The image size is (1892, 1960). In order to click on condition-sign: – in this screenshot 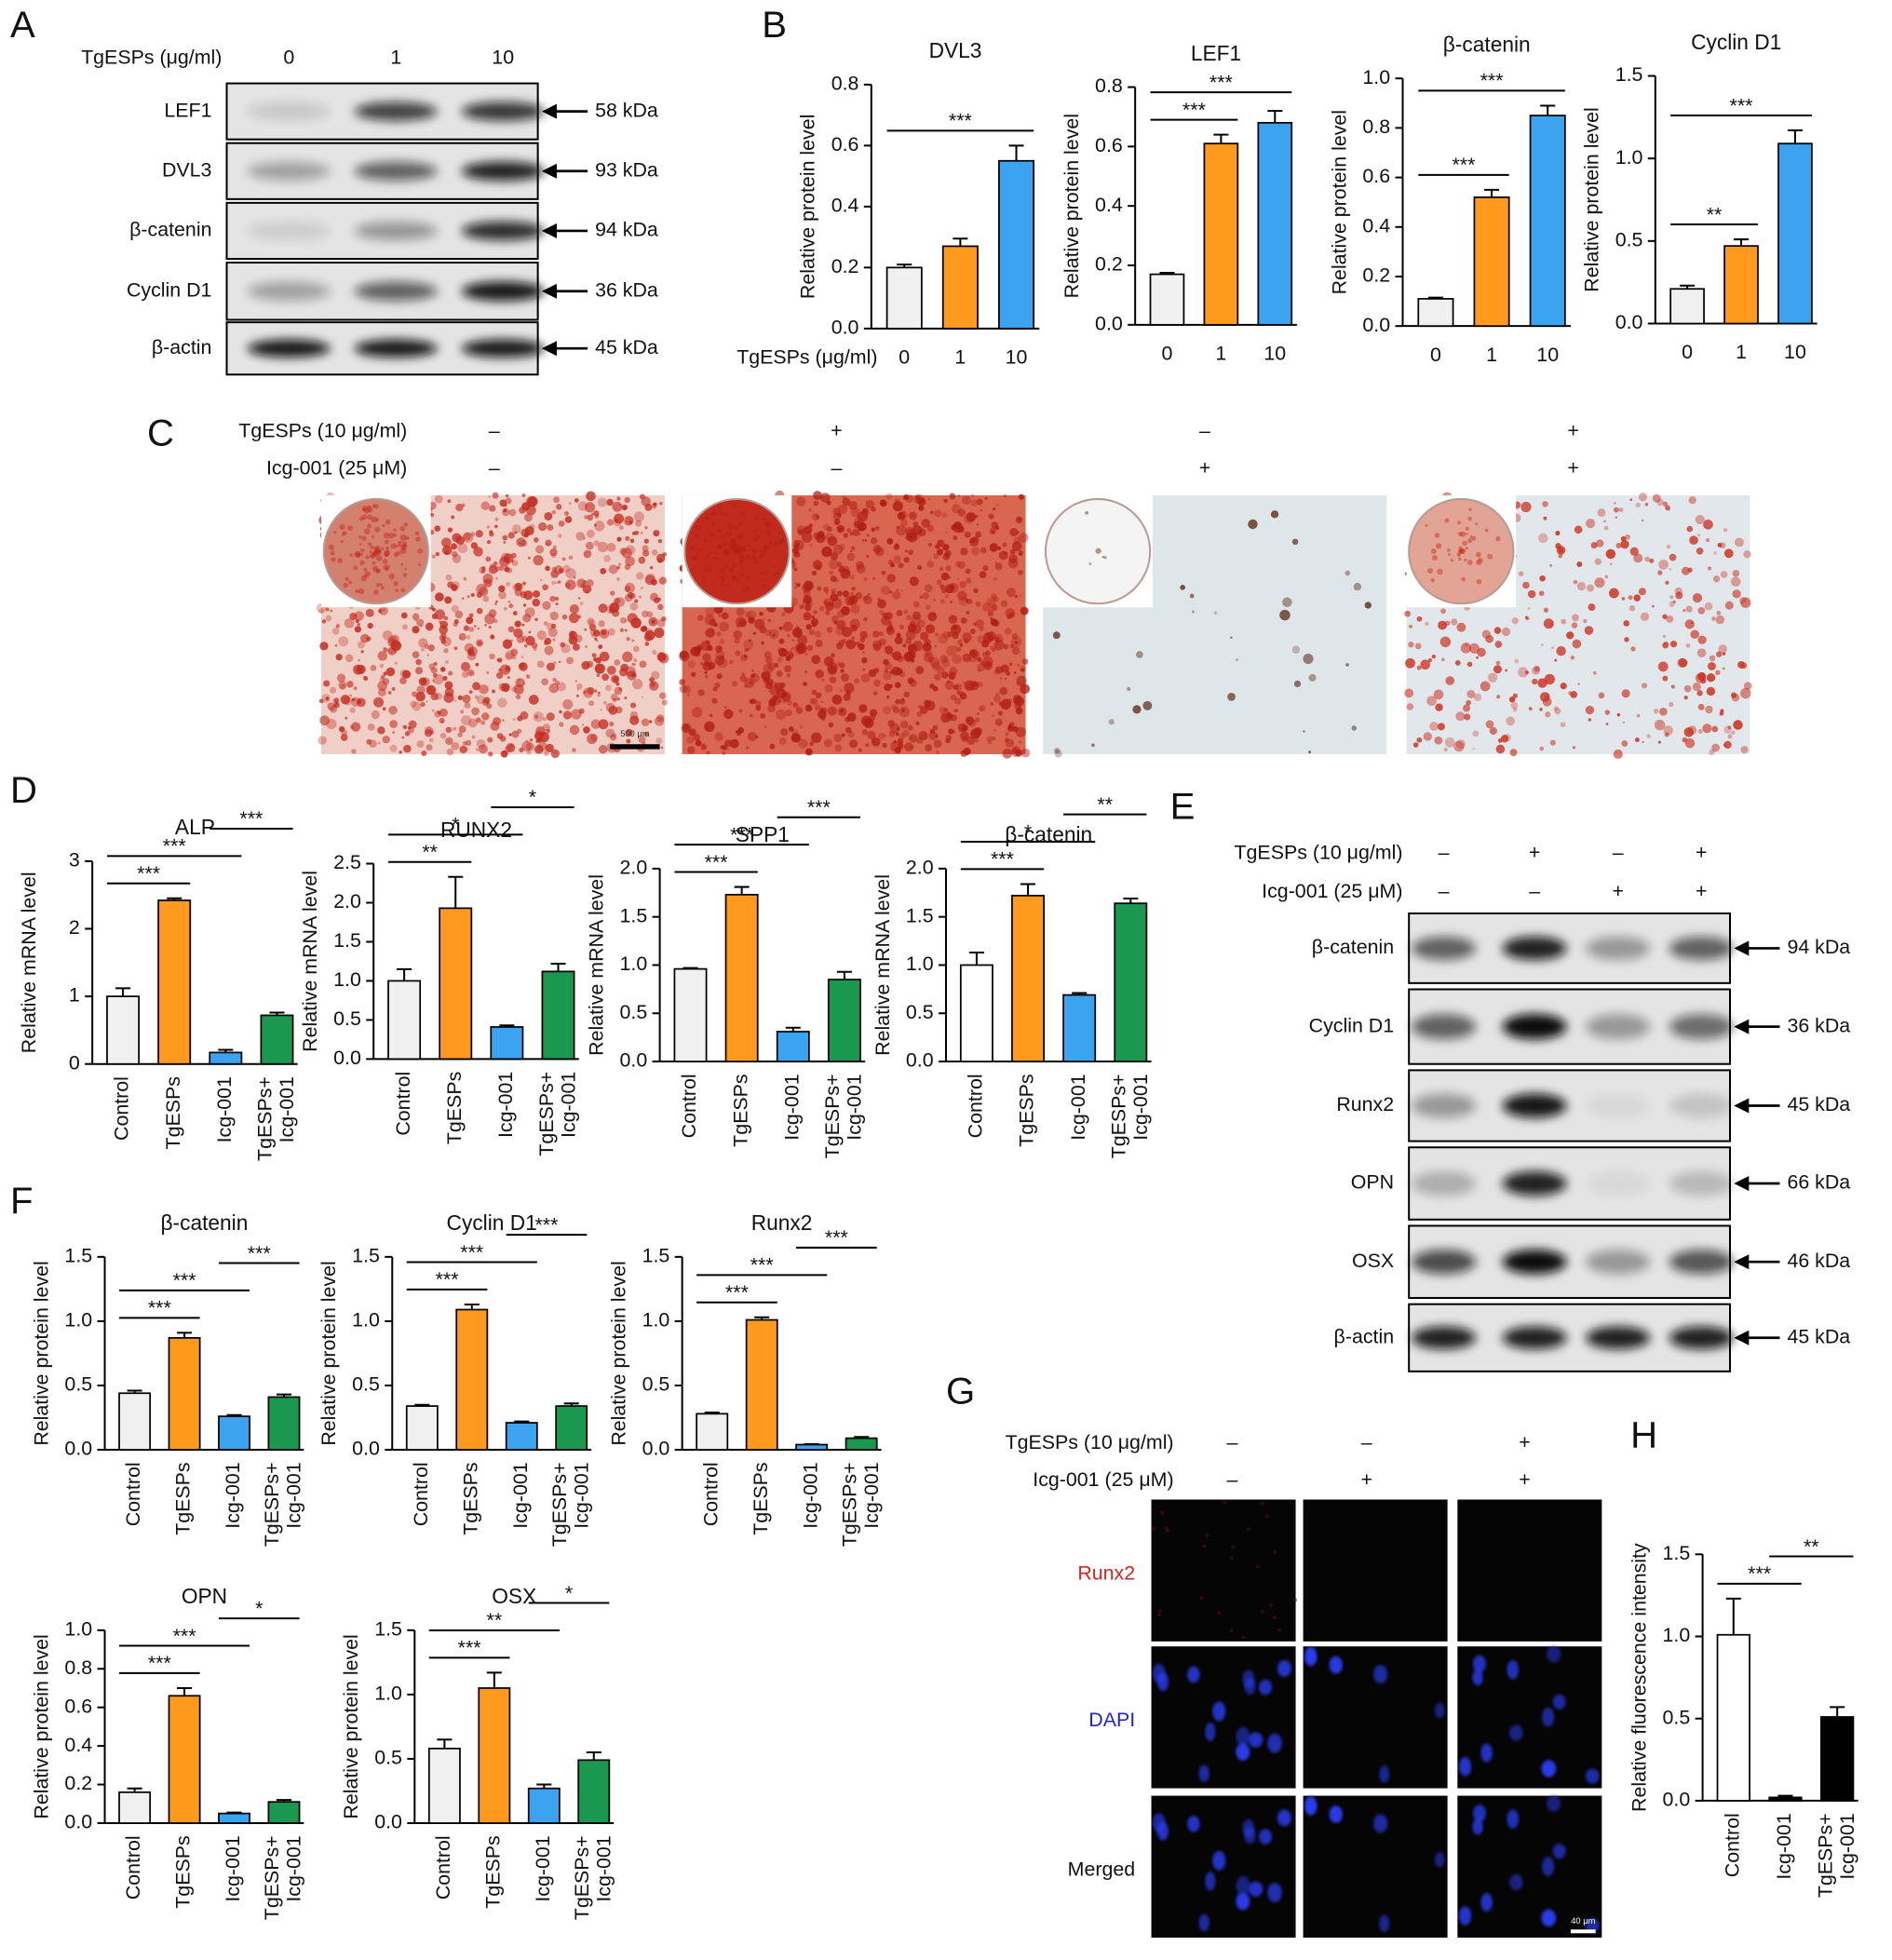, I will do `click(1534, 891)`.